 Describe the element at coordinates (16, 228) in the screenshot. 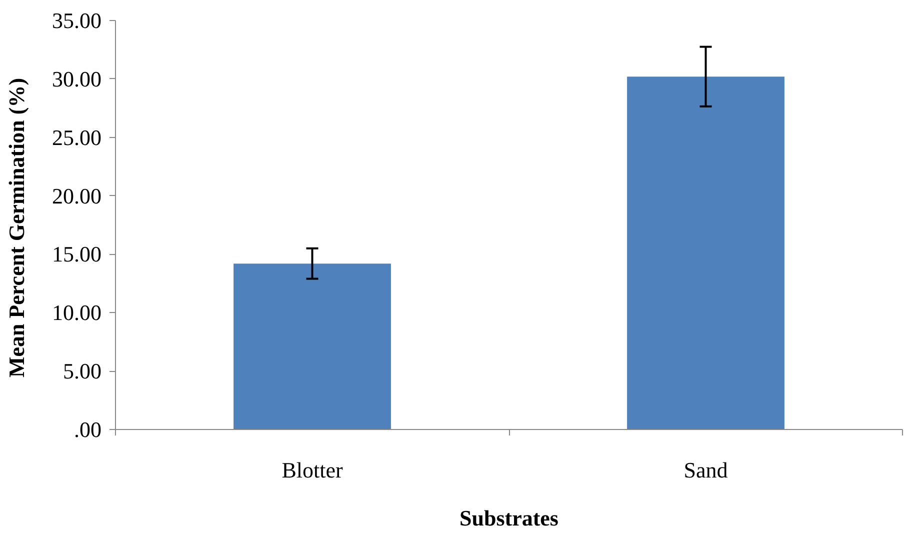

I see `y-axis-title: Mean Percent Germination (%)` at that location.